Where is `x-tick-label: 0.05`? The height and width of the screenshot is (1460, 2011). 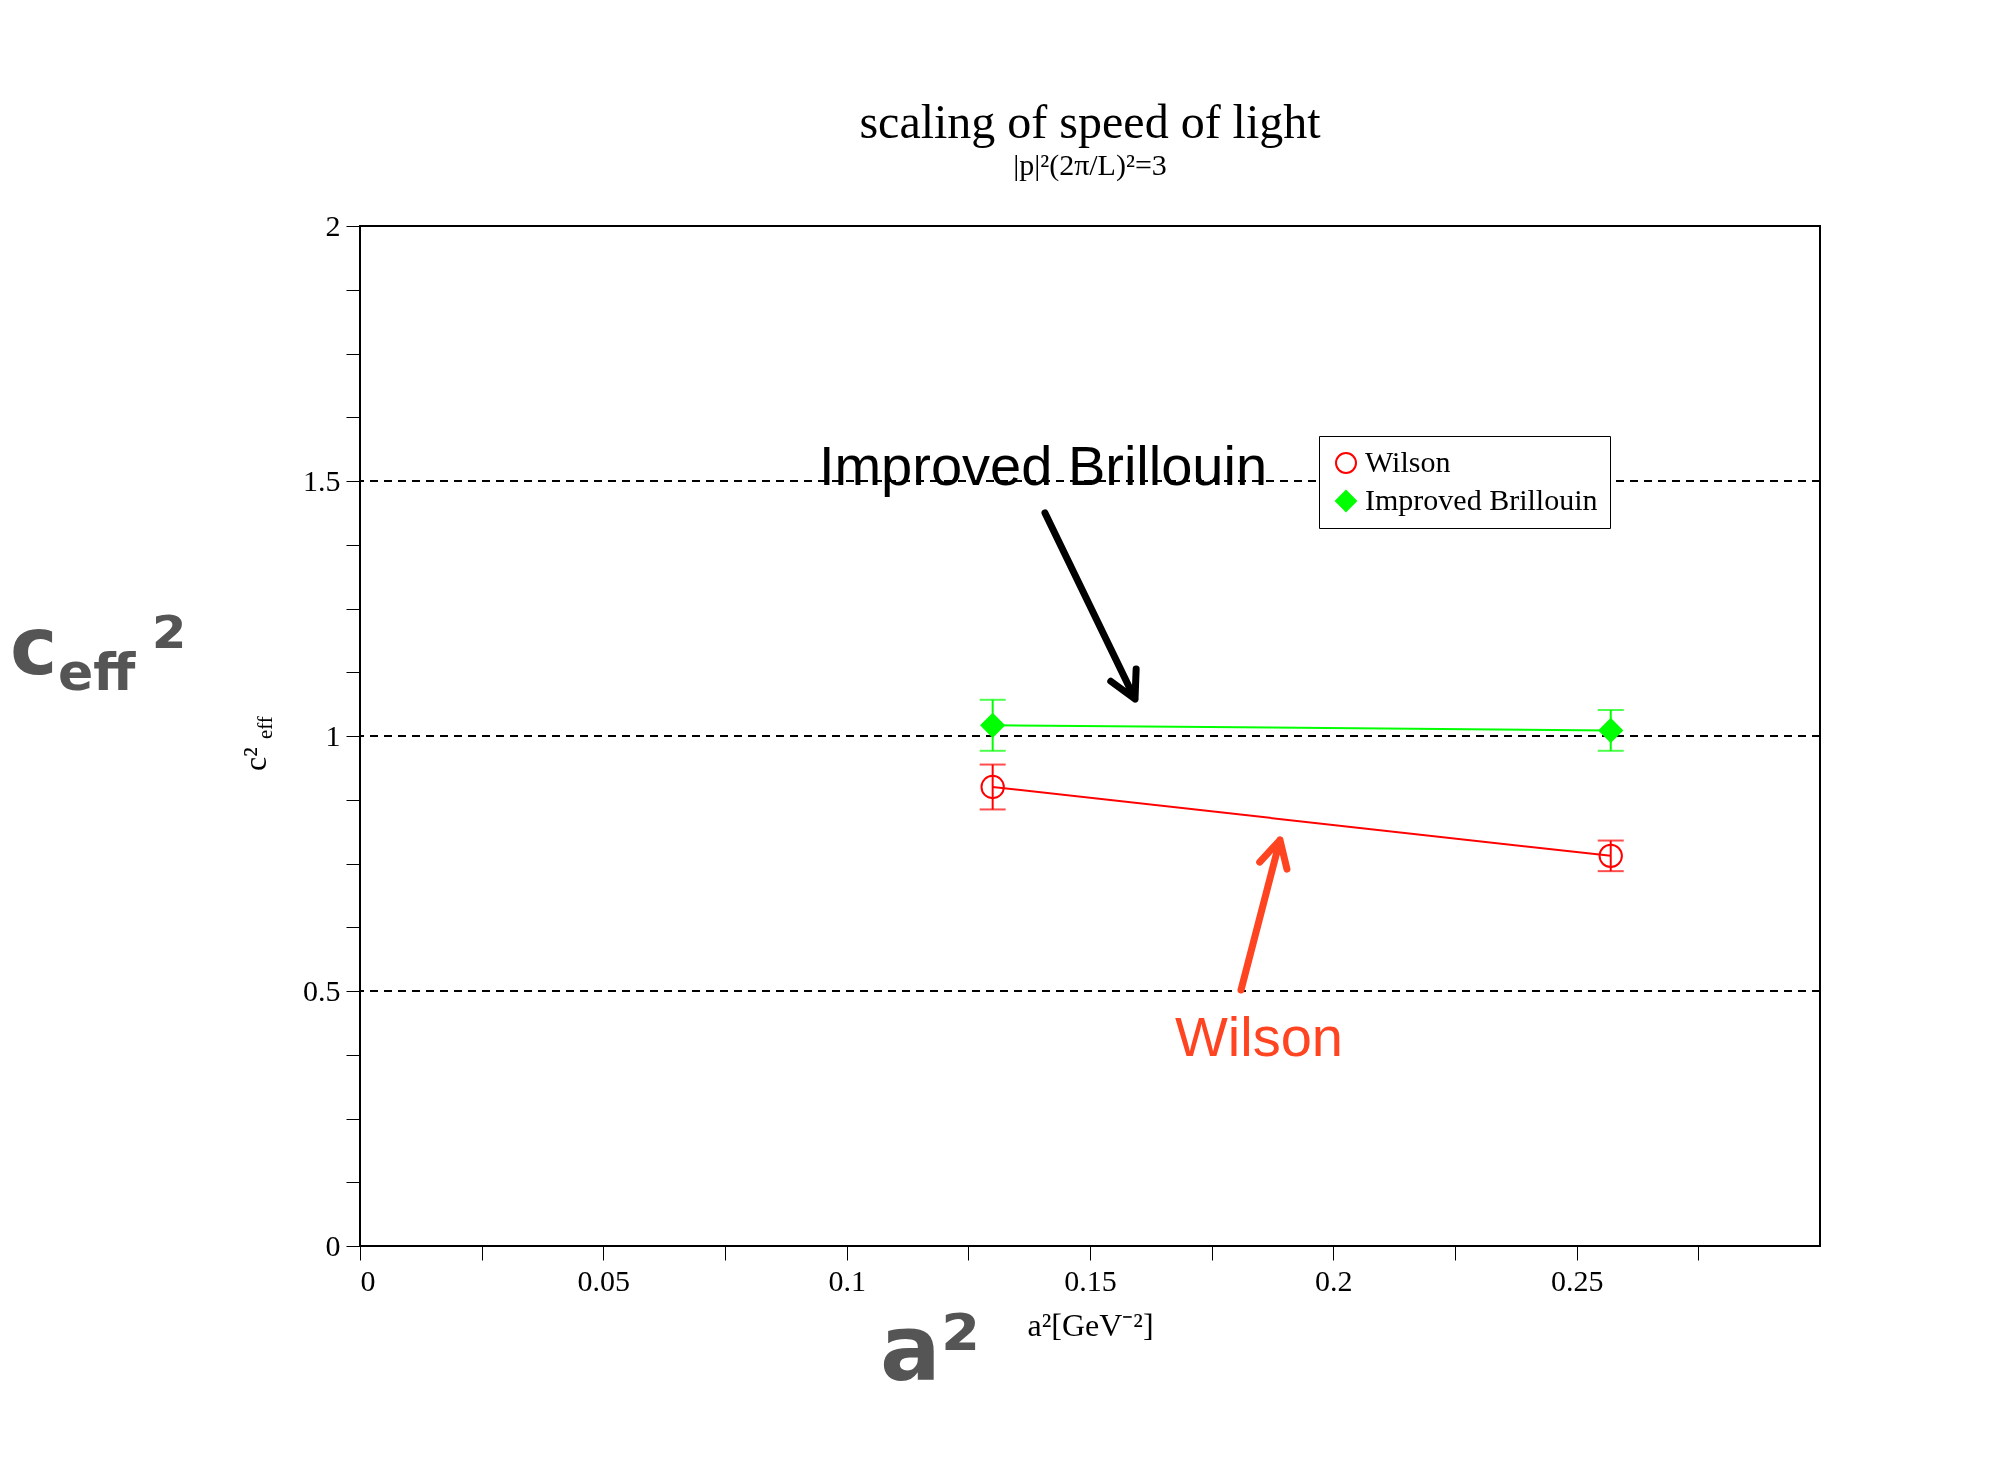
x-tick-label: 0.05 is located at coordinates (604, 1280).